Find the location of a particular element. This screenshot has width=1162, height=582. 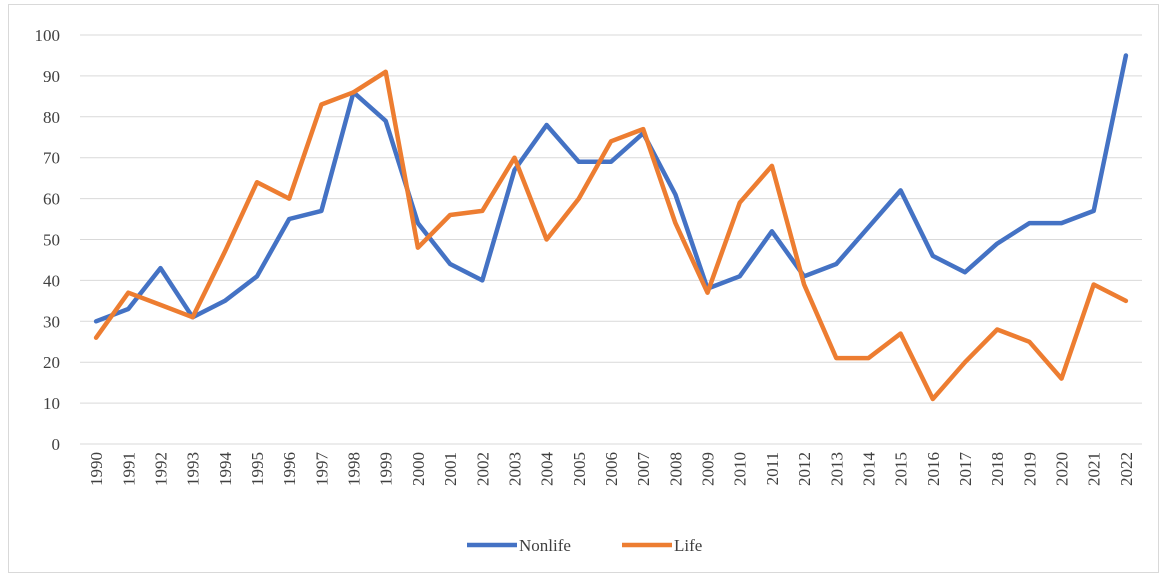

y-tick-label: 50 is located at coordinates (51, 240).